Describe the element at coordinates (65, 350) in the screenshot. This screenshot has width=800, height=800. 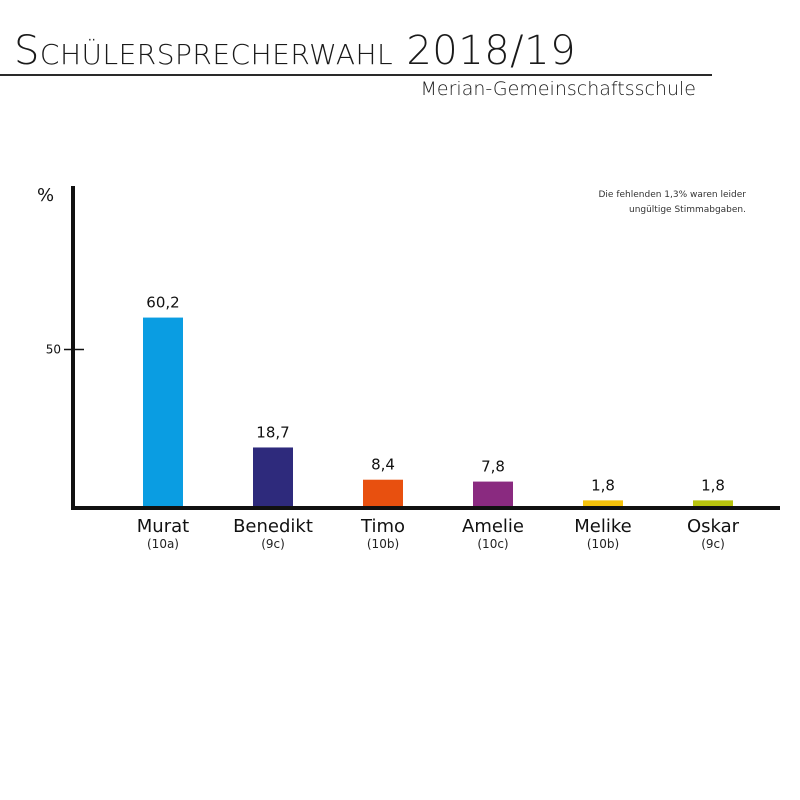
I see `y-ticks-group: 50` at that location.